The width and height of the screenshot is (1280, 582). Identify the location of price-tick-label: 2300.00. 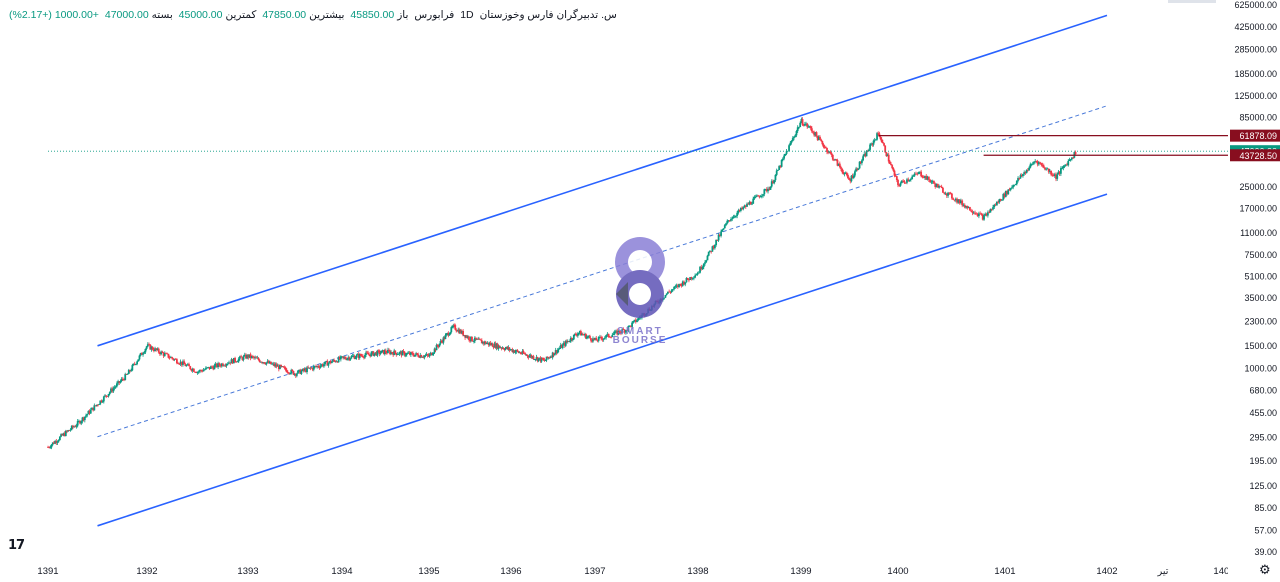
(1260, 322).